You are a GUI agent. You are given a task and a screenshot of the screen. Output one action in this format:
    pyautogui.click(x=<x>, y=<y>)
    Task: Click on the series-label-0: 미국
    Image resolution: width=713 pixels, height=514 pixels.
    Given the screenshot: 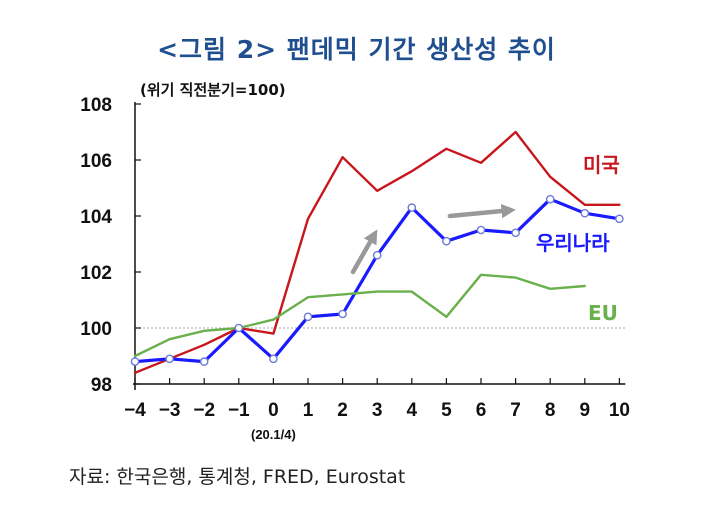 What is the action you would take?
    pyautogui.click(x=601, y=165)
    